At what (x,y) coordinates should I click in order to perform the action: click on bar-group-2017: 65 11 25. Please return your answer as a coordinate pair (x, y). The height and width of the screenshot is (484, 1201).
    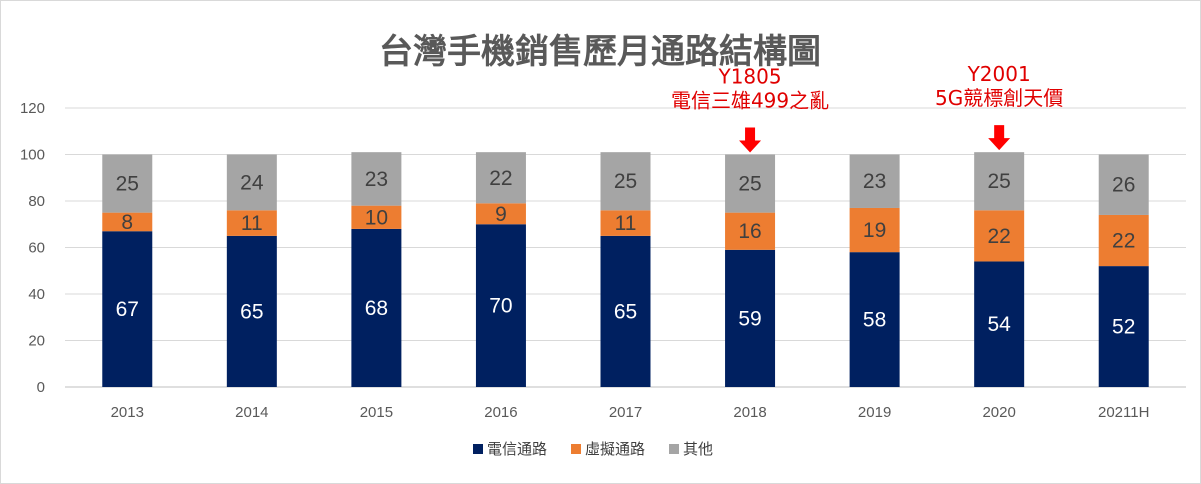
    Looking at the image, I should click on (625, 269).